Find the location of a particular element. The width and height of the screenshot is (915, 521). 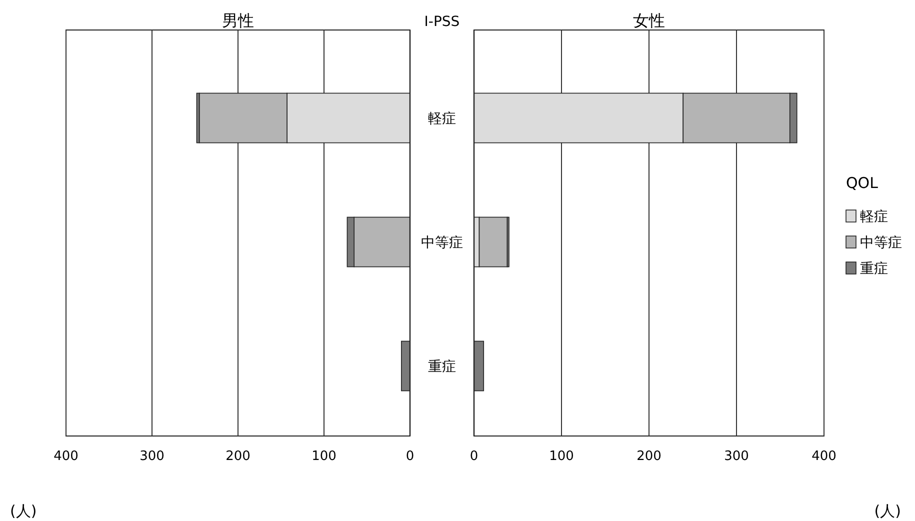

chart-title: 男性 is located at coordinates (238, 20).